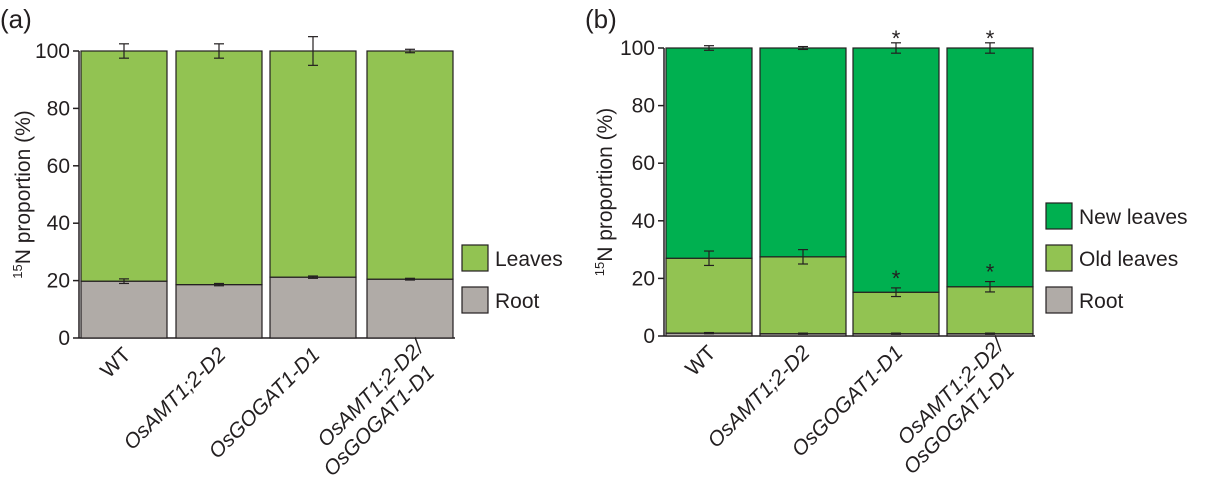  I want to click on panel-label: (a), so click(16, 19).